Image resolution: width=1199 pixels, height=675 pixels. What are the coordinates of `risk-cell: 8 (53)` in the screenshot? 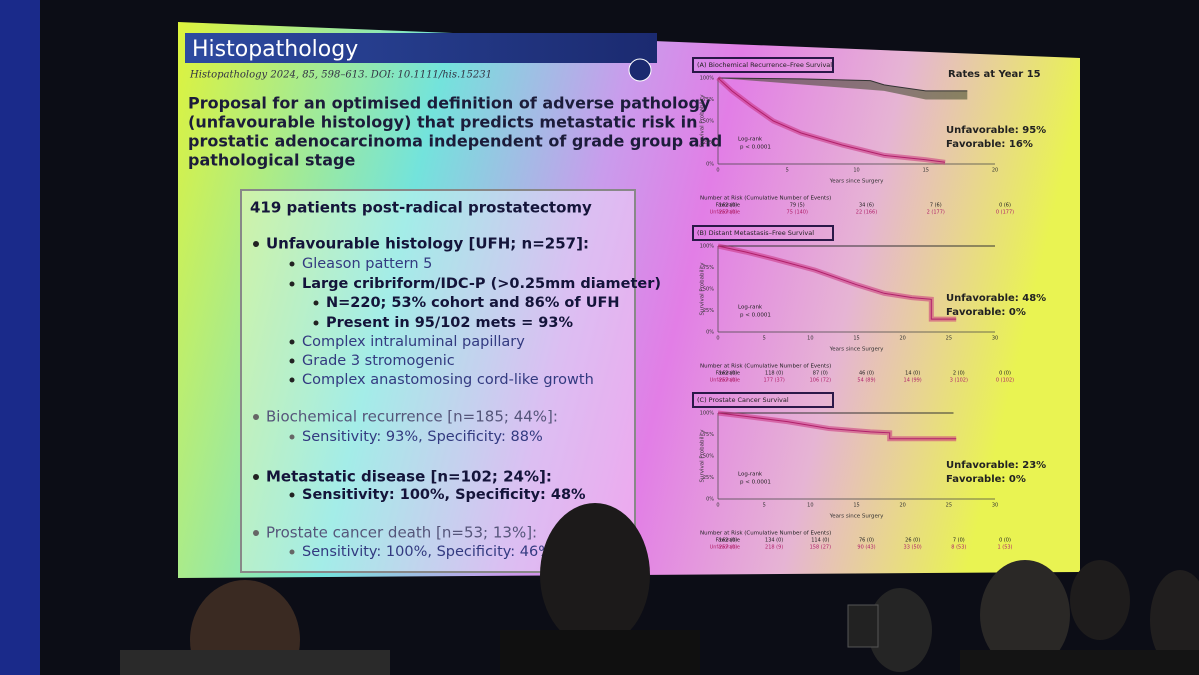 It's located at (958, 548).